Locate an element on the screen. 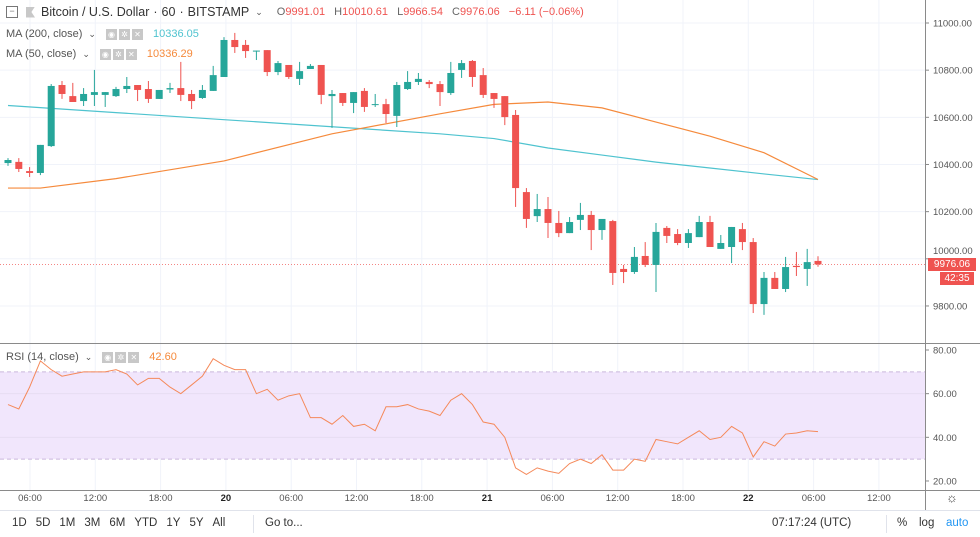 Image resolution: width=980 pixels, height=537 pixels. range-ytd: YTD is located at coordinates (146, 523).